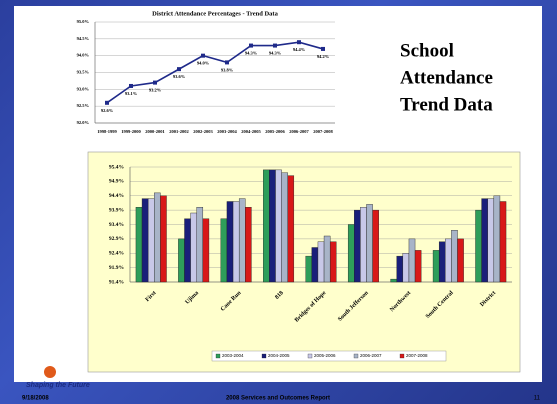 The image size is (557, 404). What do you see at coordinates (323, 131) in the screenshot?
I see `x-tick-label: 2007-2008` at bounding box center [323, 131].